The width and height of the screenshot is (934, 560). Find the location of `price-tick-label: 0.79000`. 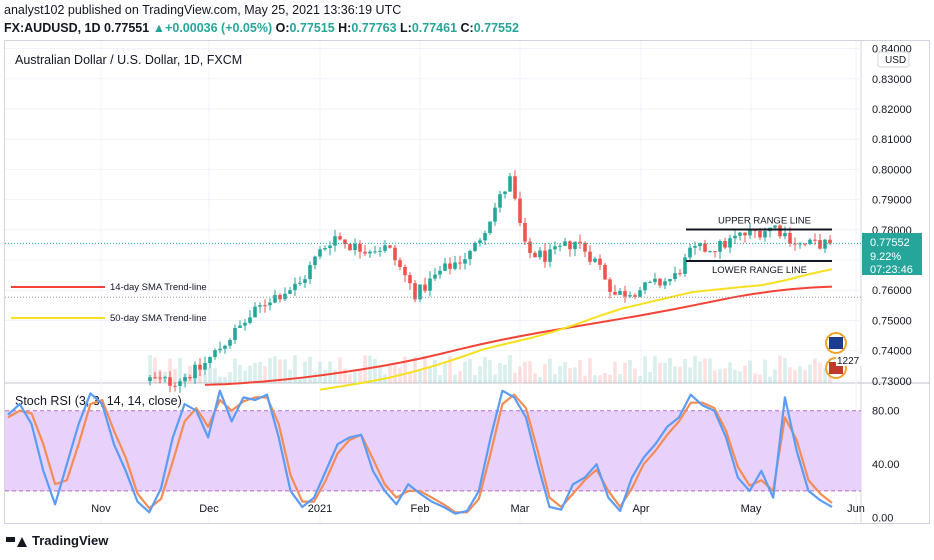

price-tick-label: 0.79000 is located at coordinates (892, 201).